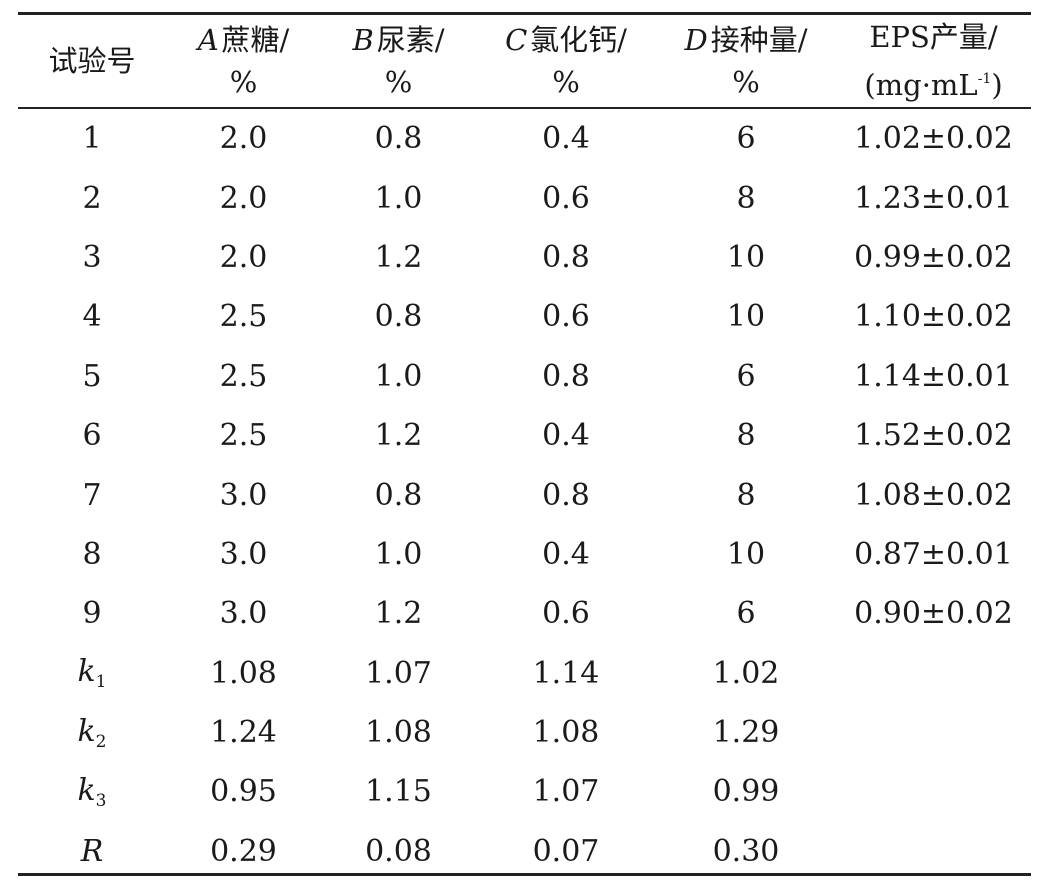 The image size is (1041, 888). What do you see at coordinates (524, 791) in the screenshot?
I see `stats-row: k3 0.95 1.15 1.07 0.99` at bounding box center [524, 791].